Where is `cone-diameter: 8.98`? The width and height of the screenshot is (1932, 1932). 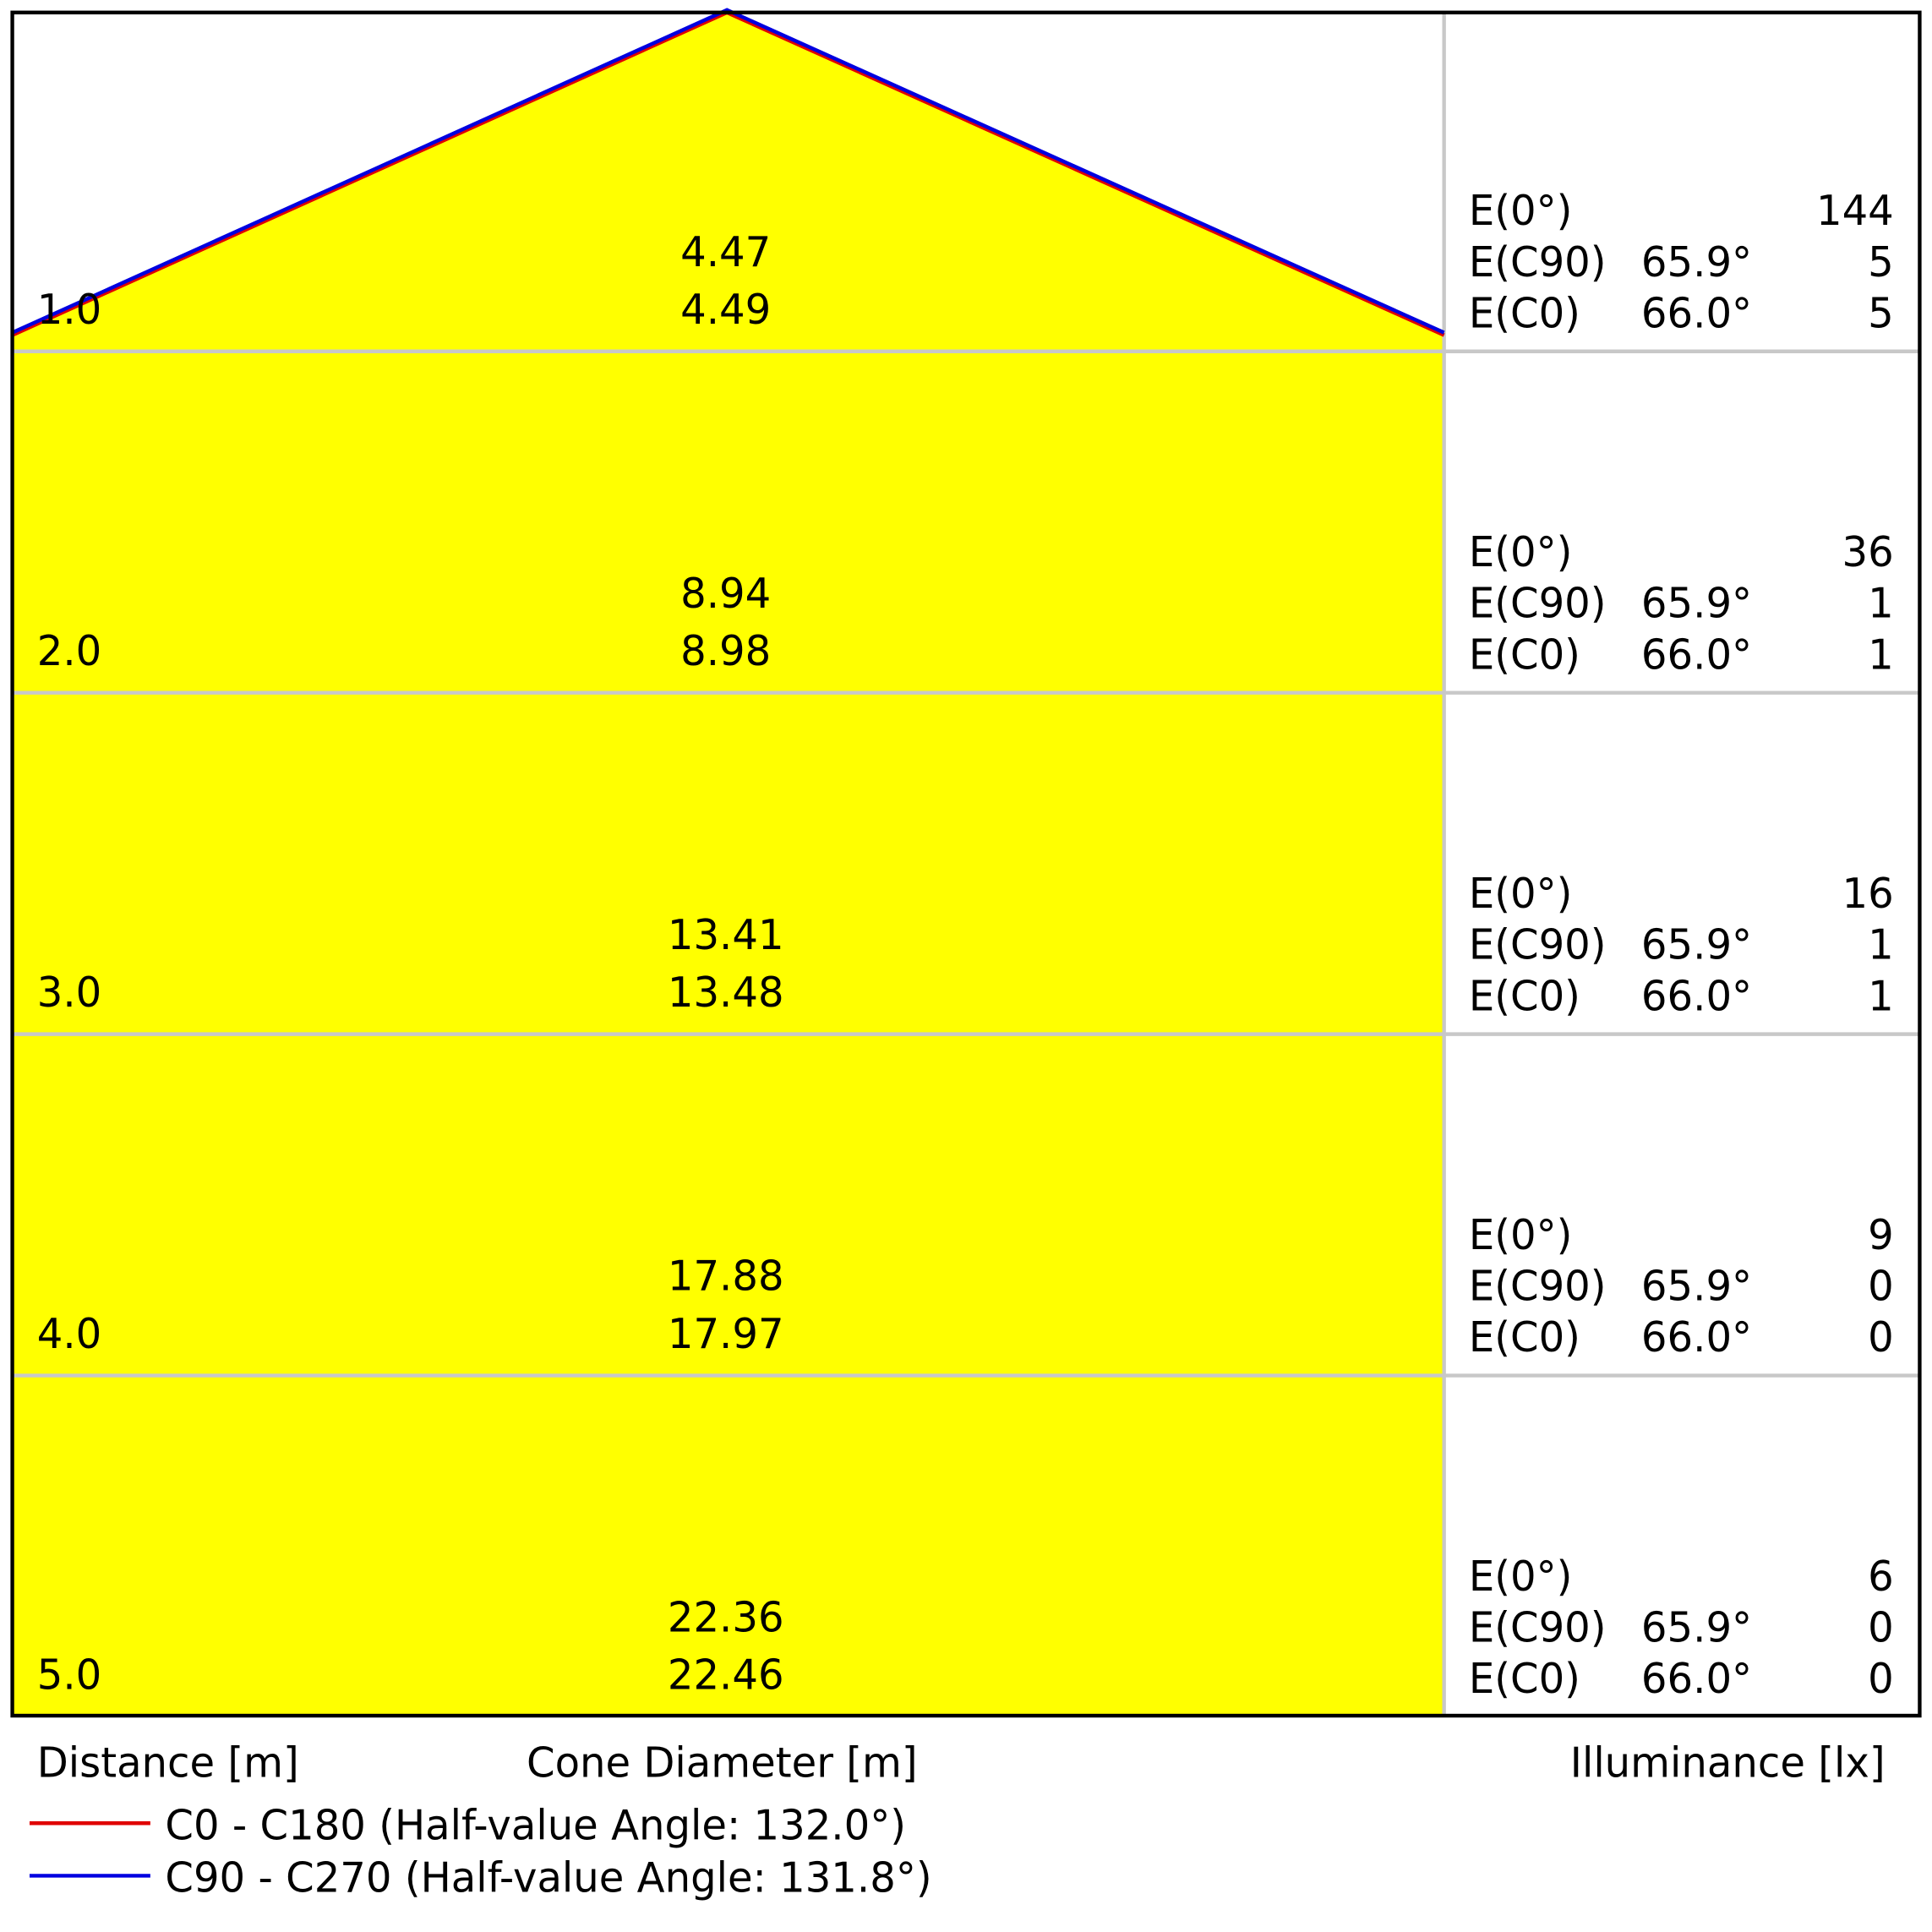 cone-diameter: 8.98 is located at coordinates (725, 651).